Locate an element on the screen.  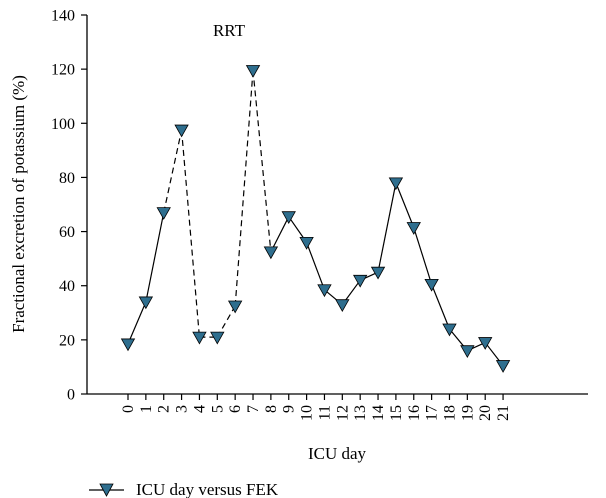
x-axis-title: ICU day is located at coordinates (337, 453).